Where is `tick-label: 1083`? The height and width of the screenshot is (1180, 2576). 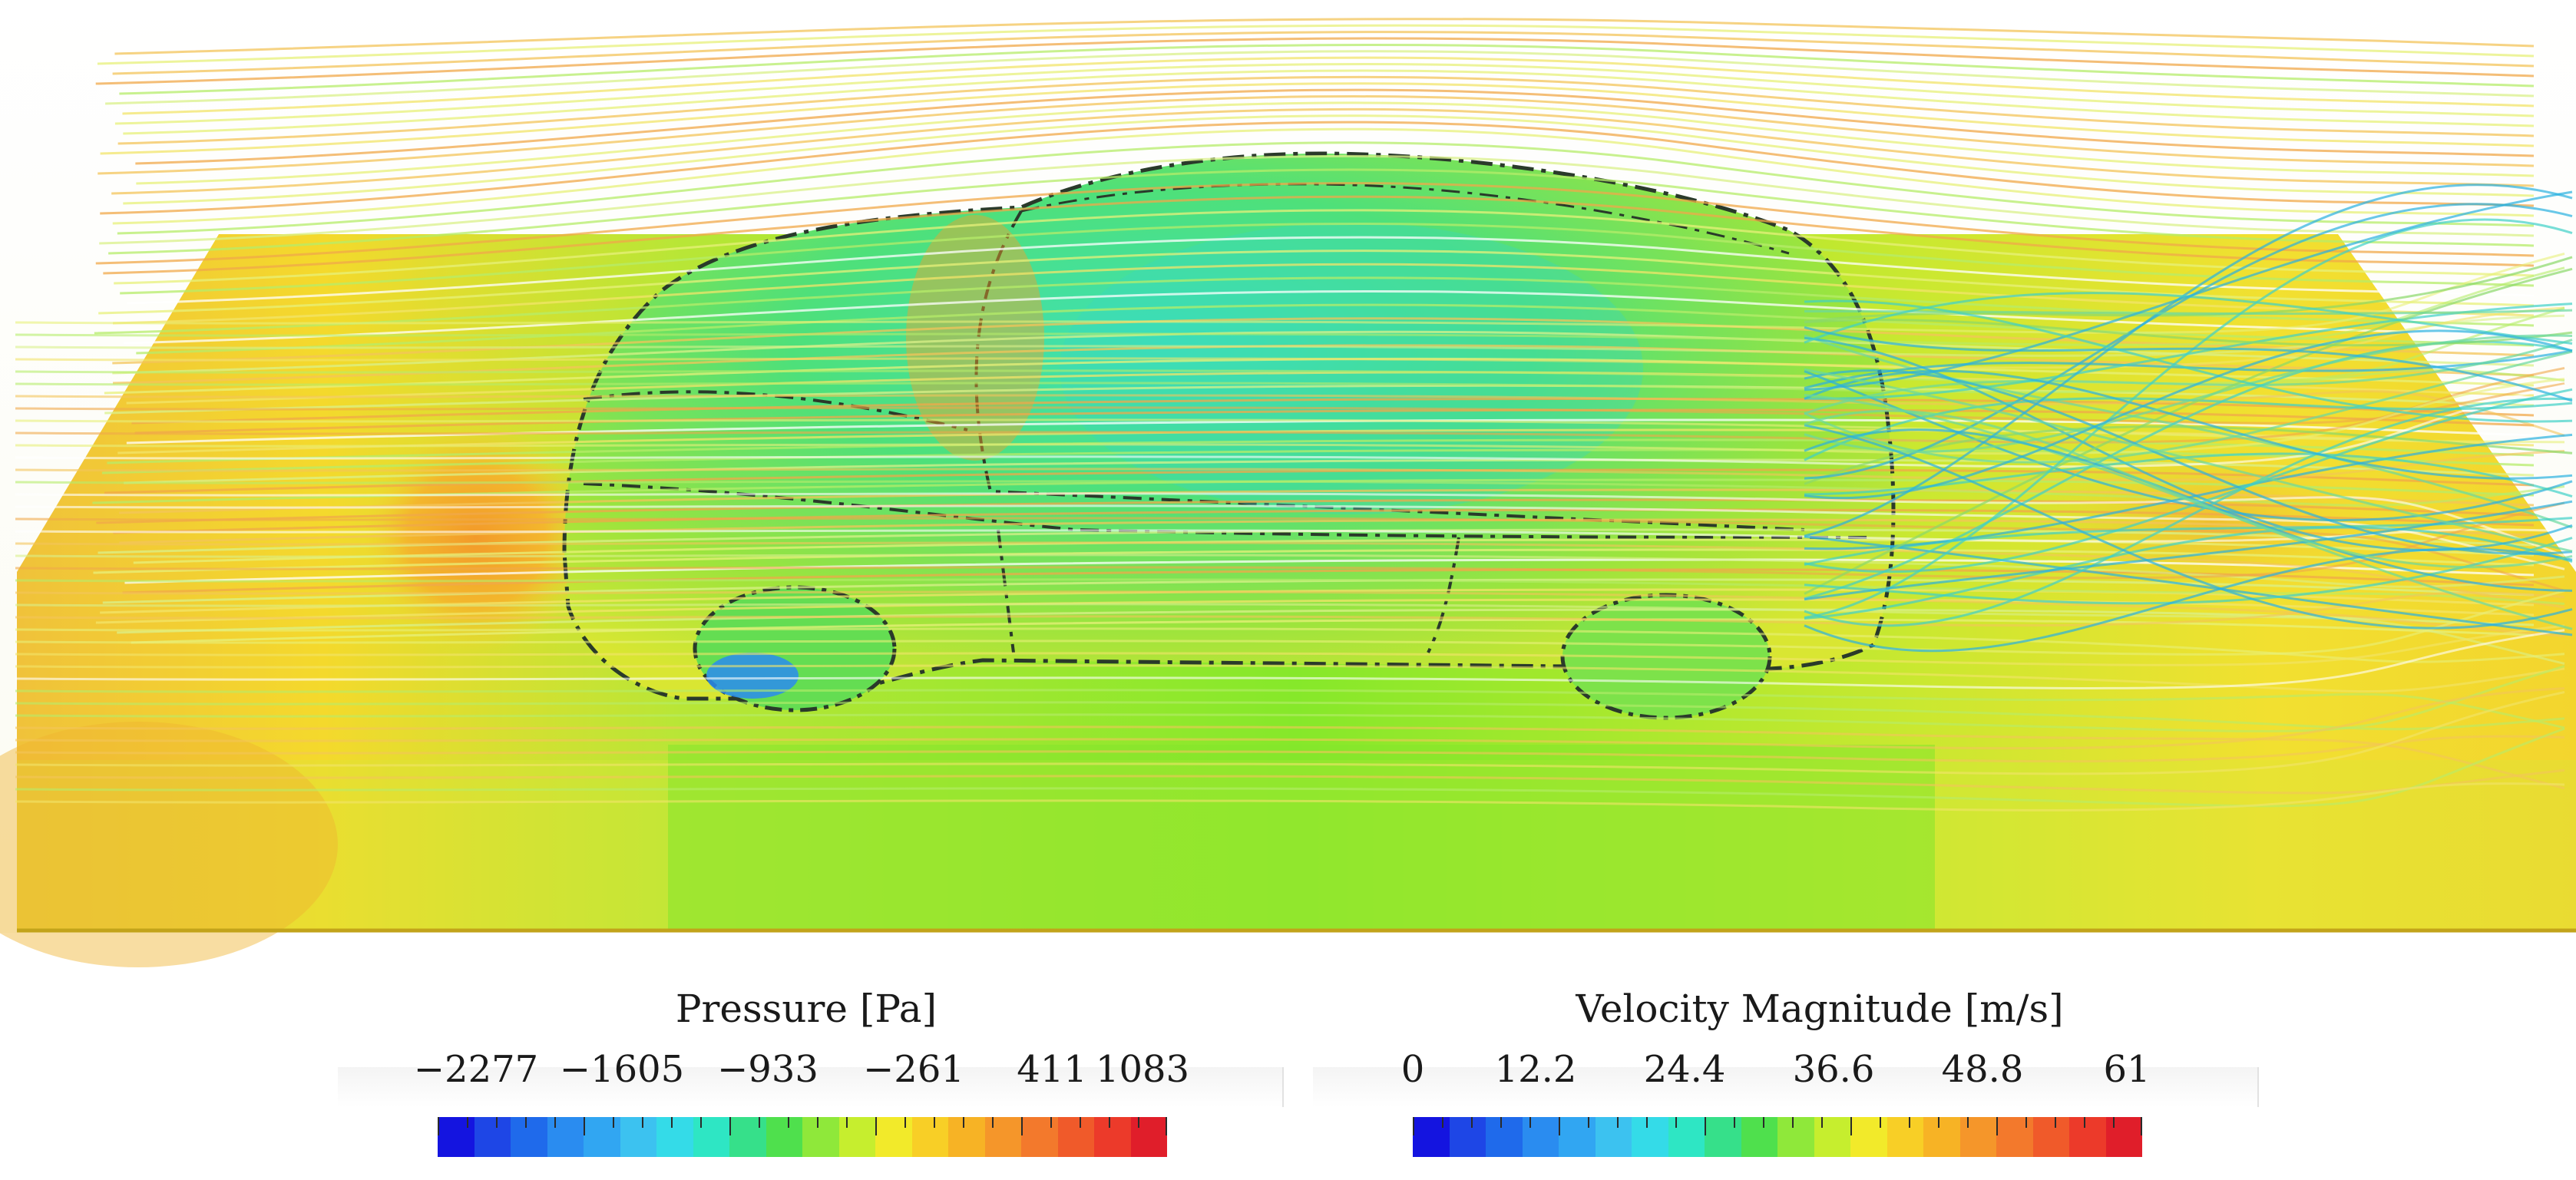
tick-label: 1083 is located at coordinates (1142, 1069).